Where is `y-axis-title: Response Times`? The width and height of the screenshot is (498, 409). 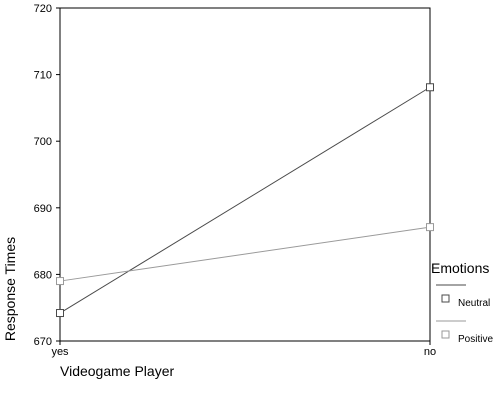 y-axis-title: Response Times is located at coordinates (10, 289).